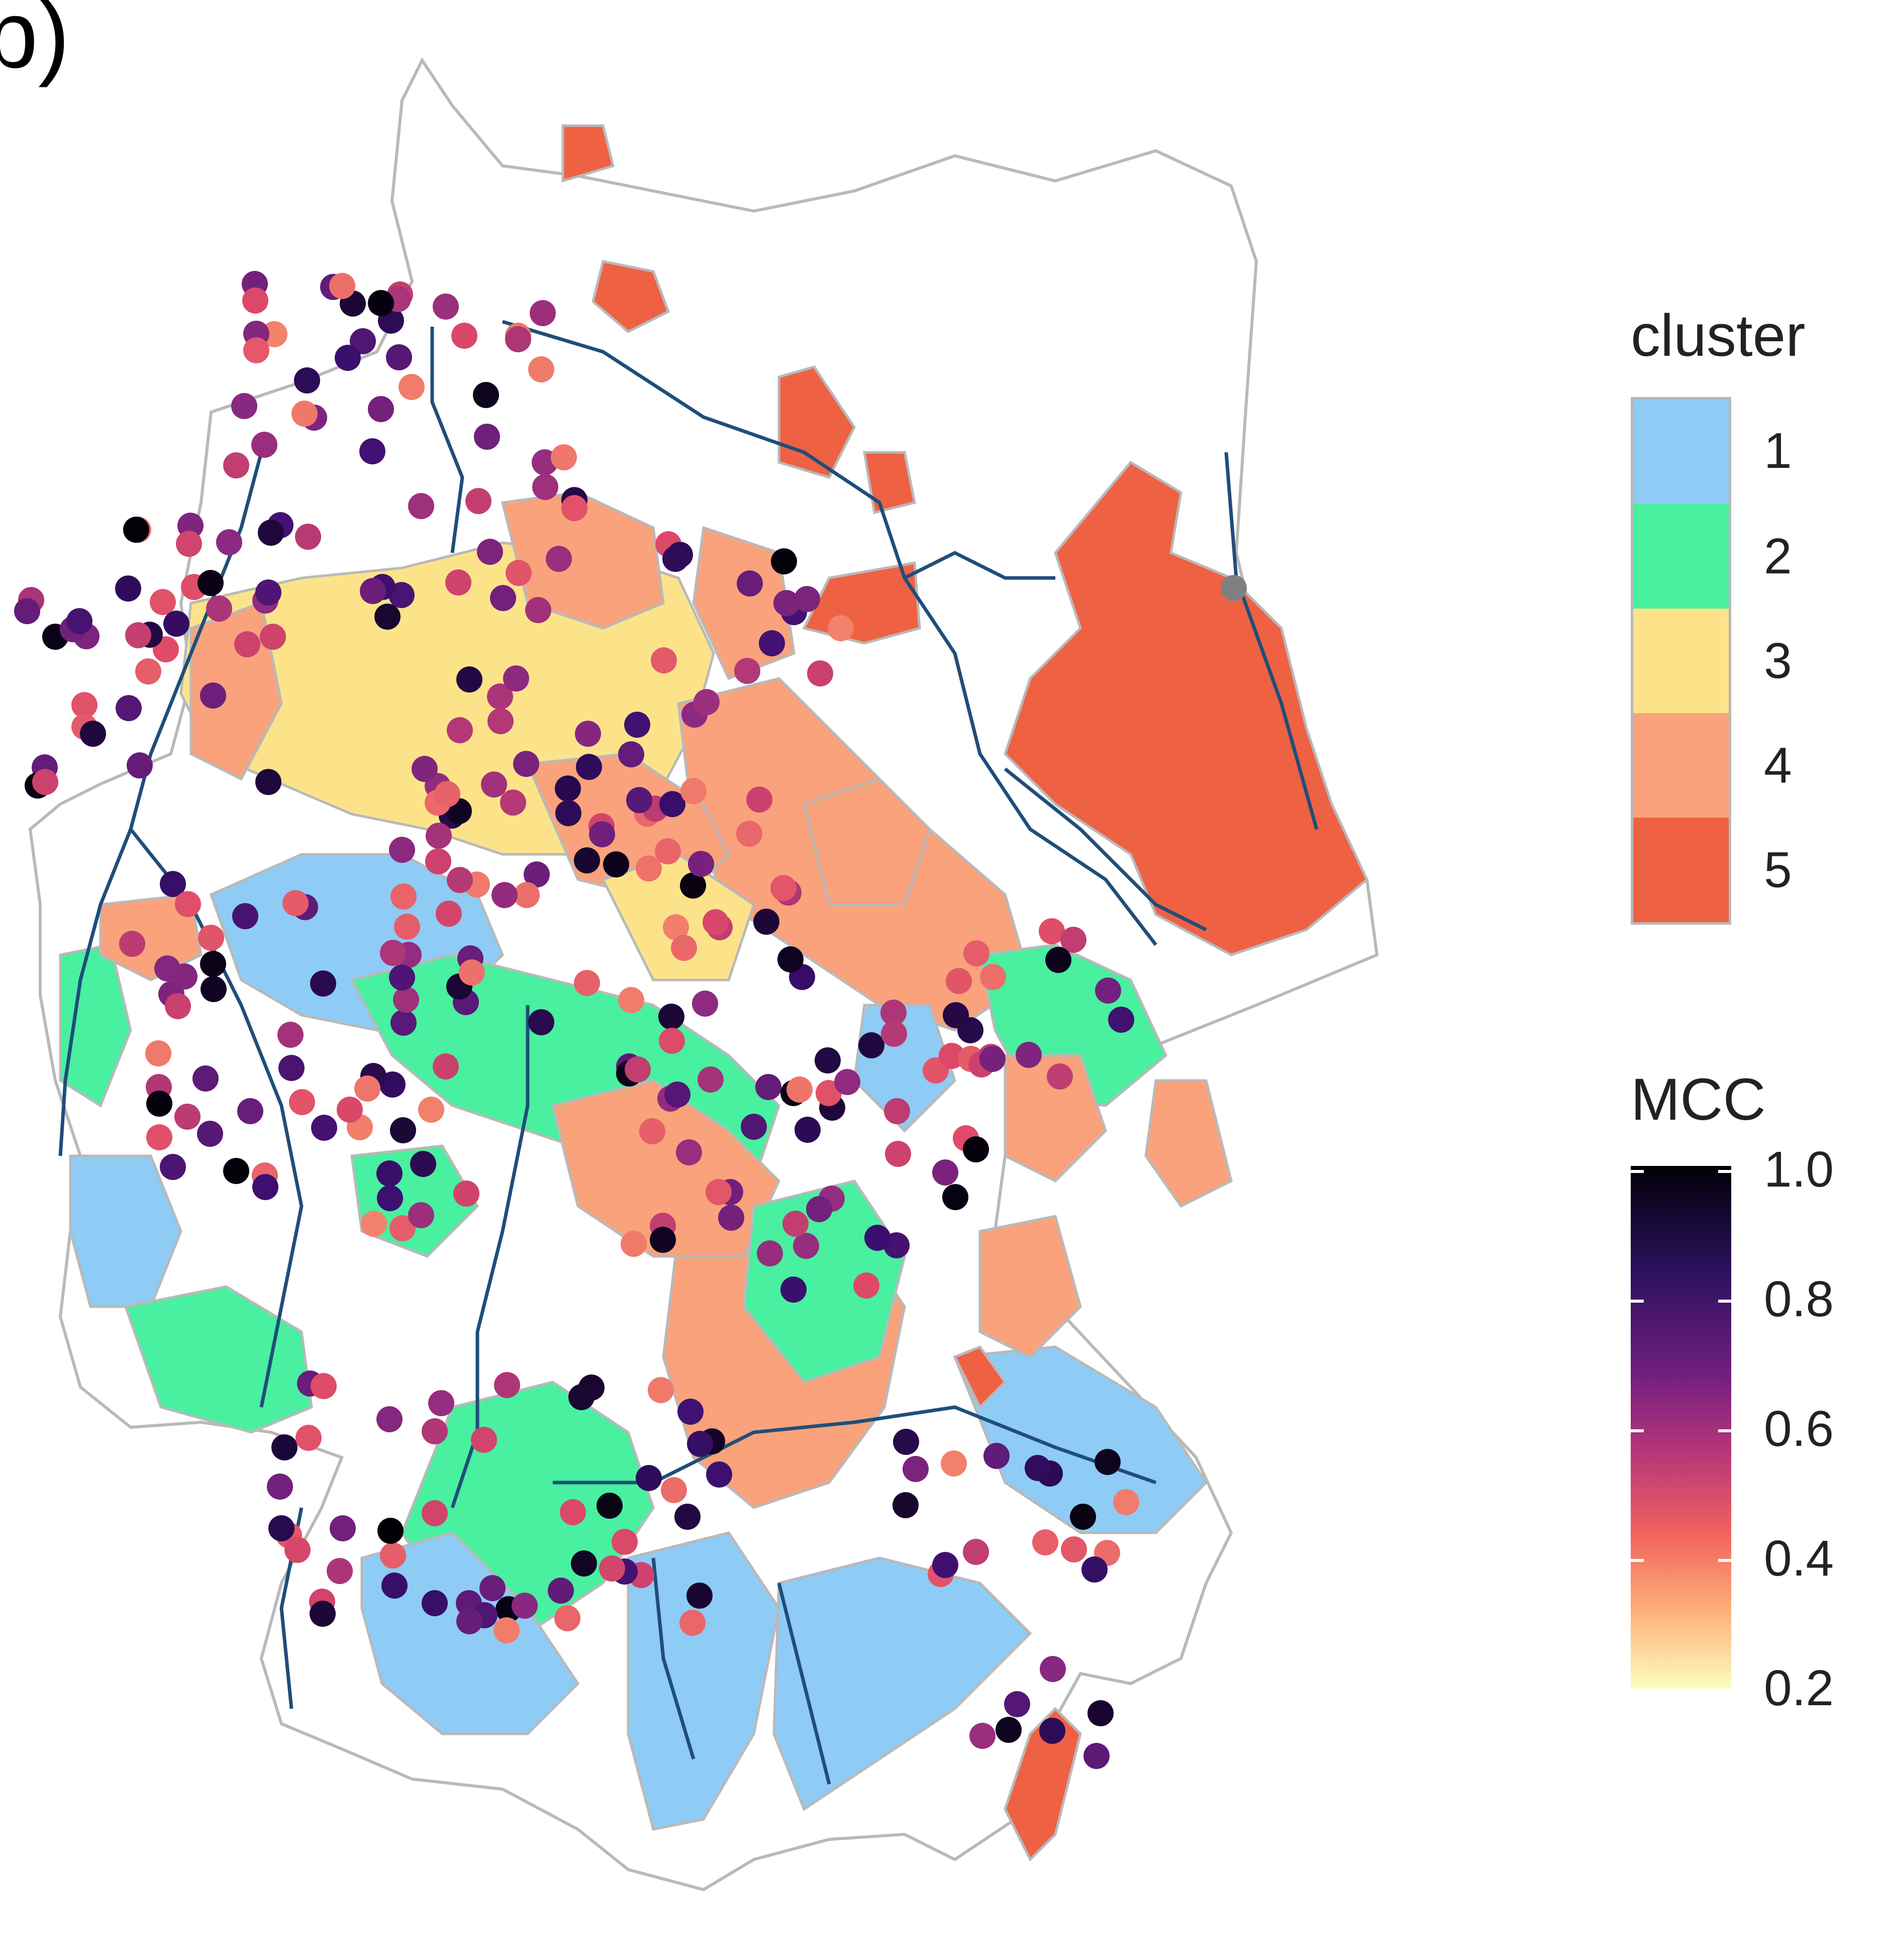 The width and height of the screenshot is (1883, 1960). Describe the element at coordinates (1718, 336) in the screenshot. I see `cluster-legend-title: cluster` at that location.